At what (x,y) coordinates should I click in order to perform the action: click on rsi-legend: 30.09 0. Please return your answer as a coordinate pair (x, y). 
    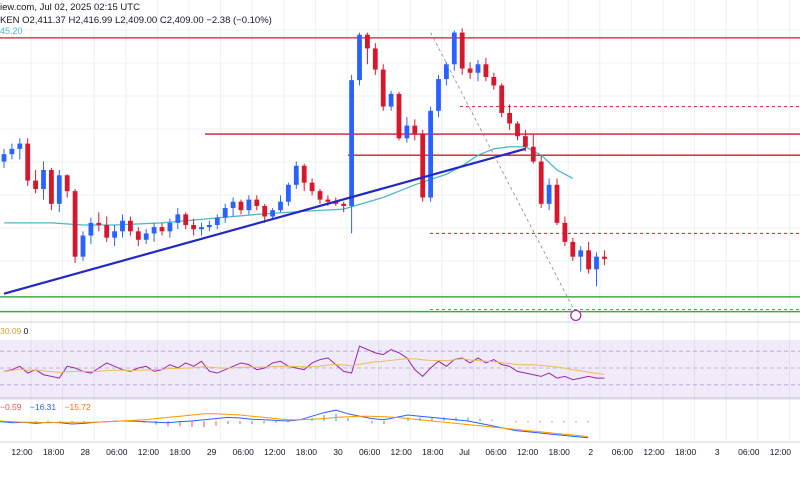
    Looking at the image, I should click on (14, 331).